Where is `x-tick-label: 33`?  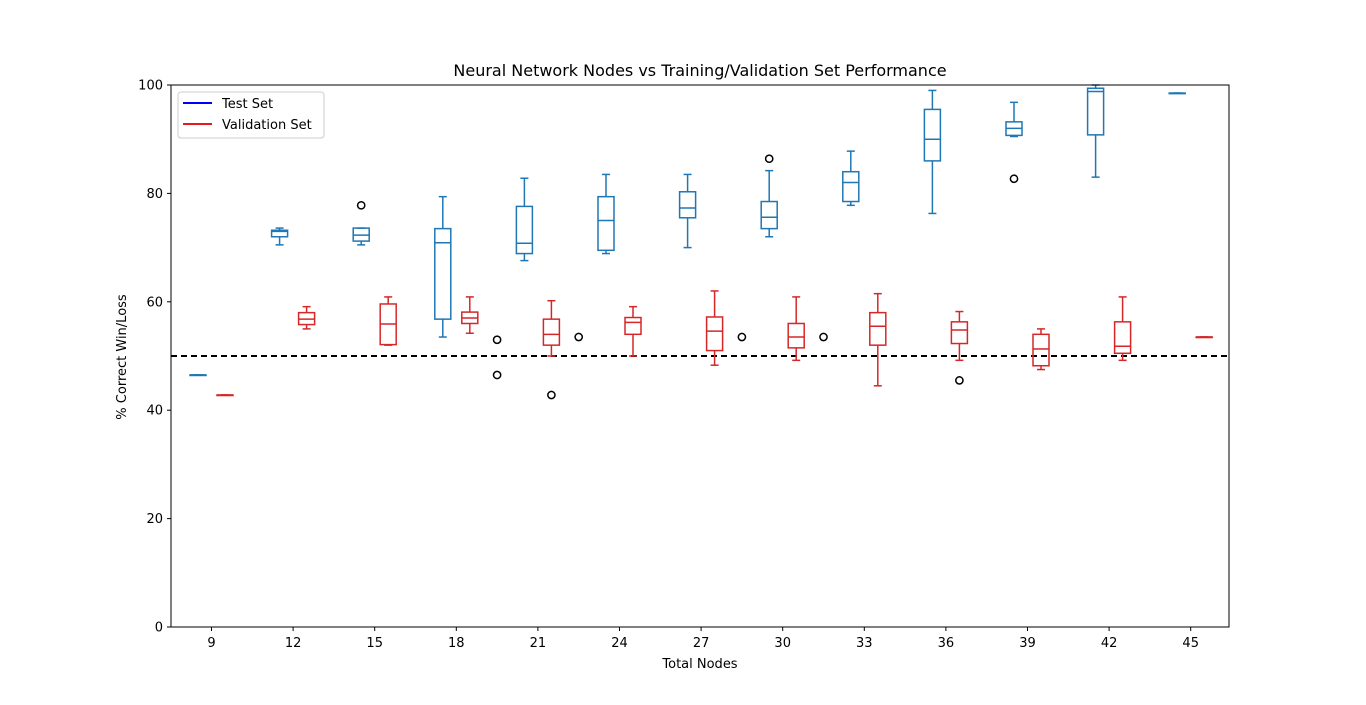
x-tick-label: 33 is located at coordinates (864, 643).